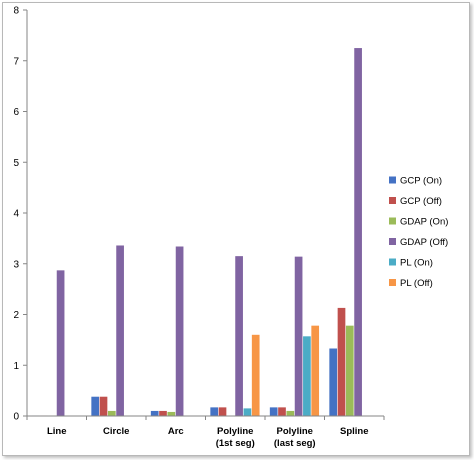  Describe the element at coordinates (16, 264) in the screenshot. I see `y-tick-label: 3` at that location.